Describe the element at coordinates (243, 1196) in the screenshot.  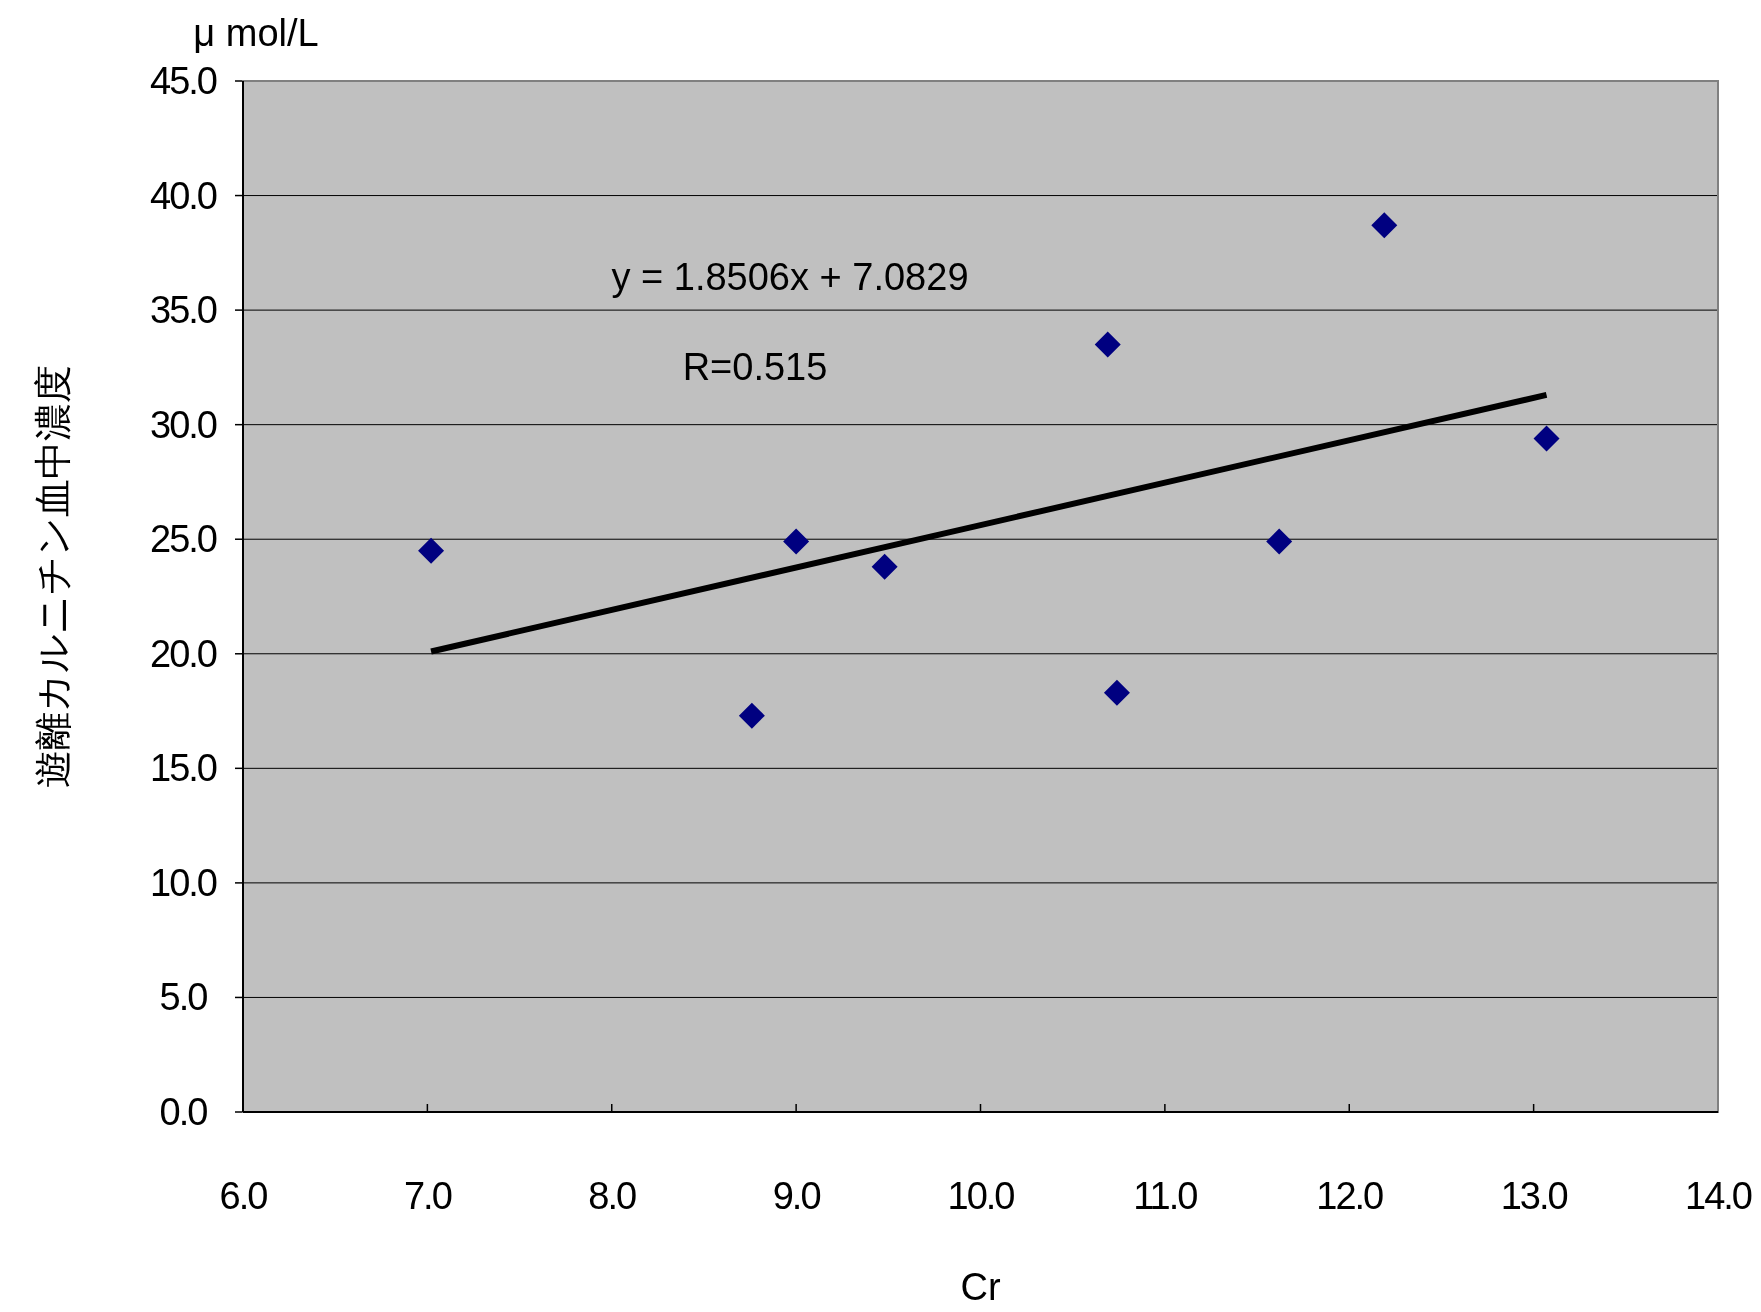
I see `x-tick-label: 6.0` at that location.